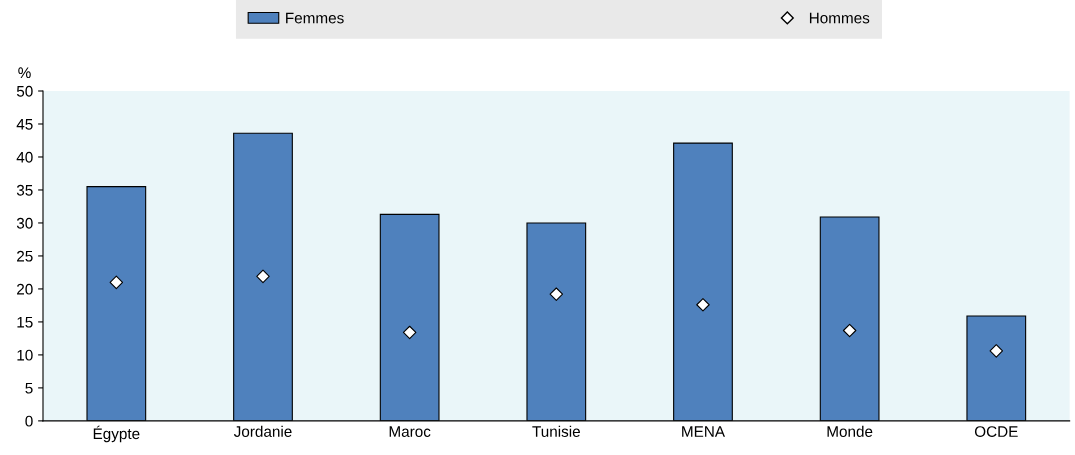 The image size is (1075, 455). Describe the element at coordinates (24, 190) in the screenshot. I see `y-tick-label: 35` at that location.